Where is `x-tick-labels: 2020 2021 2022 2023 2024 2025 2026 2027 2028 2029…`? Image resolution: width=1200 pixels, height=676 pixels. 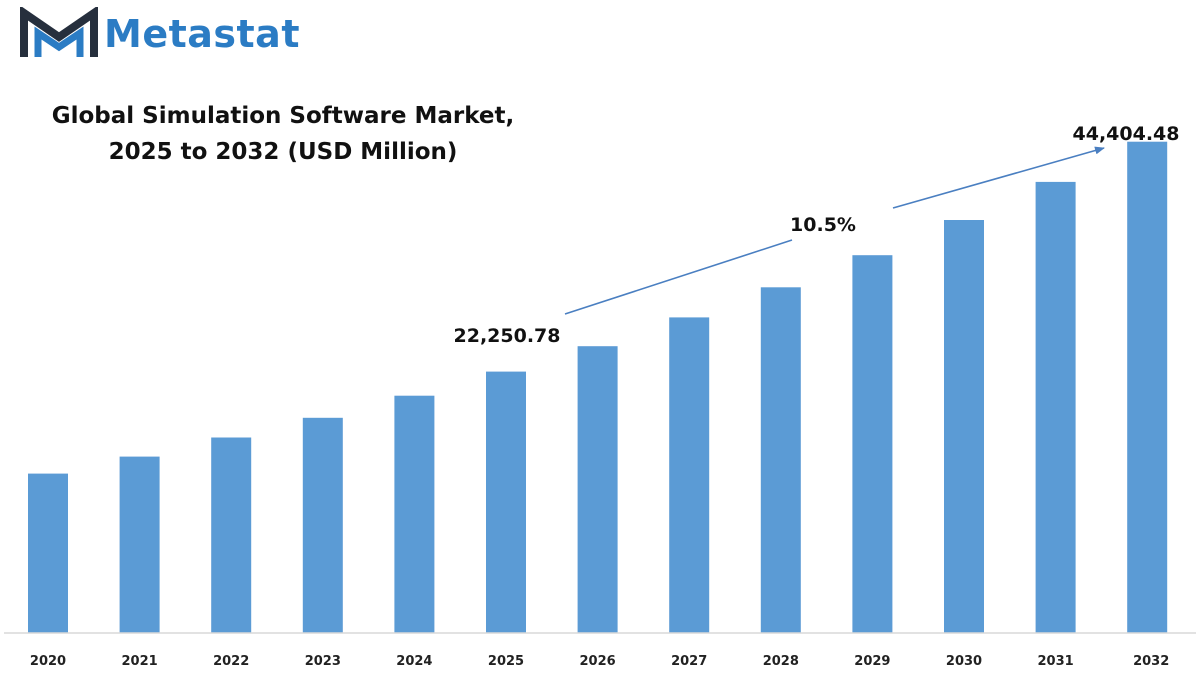 x-tick-labels: 2020 2021 2022 2023 2024 2025 2026 2027 2028 2029… is located at coordinates (599, 661).